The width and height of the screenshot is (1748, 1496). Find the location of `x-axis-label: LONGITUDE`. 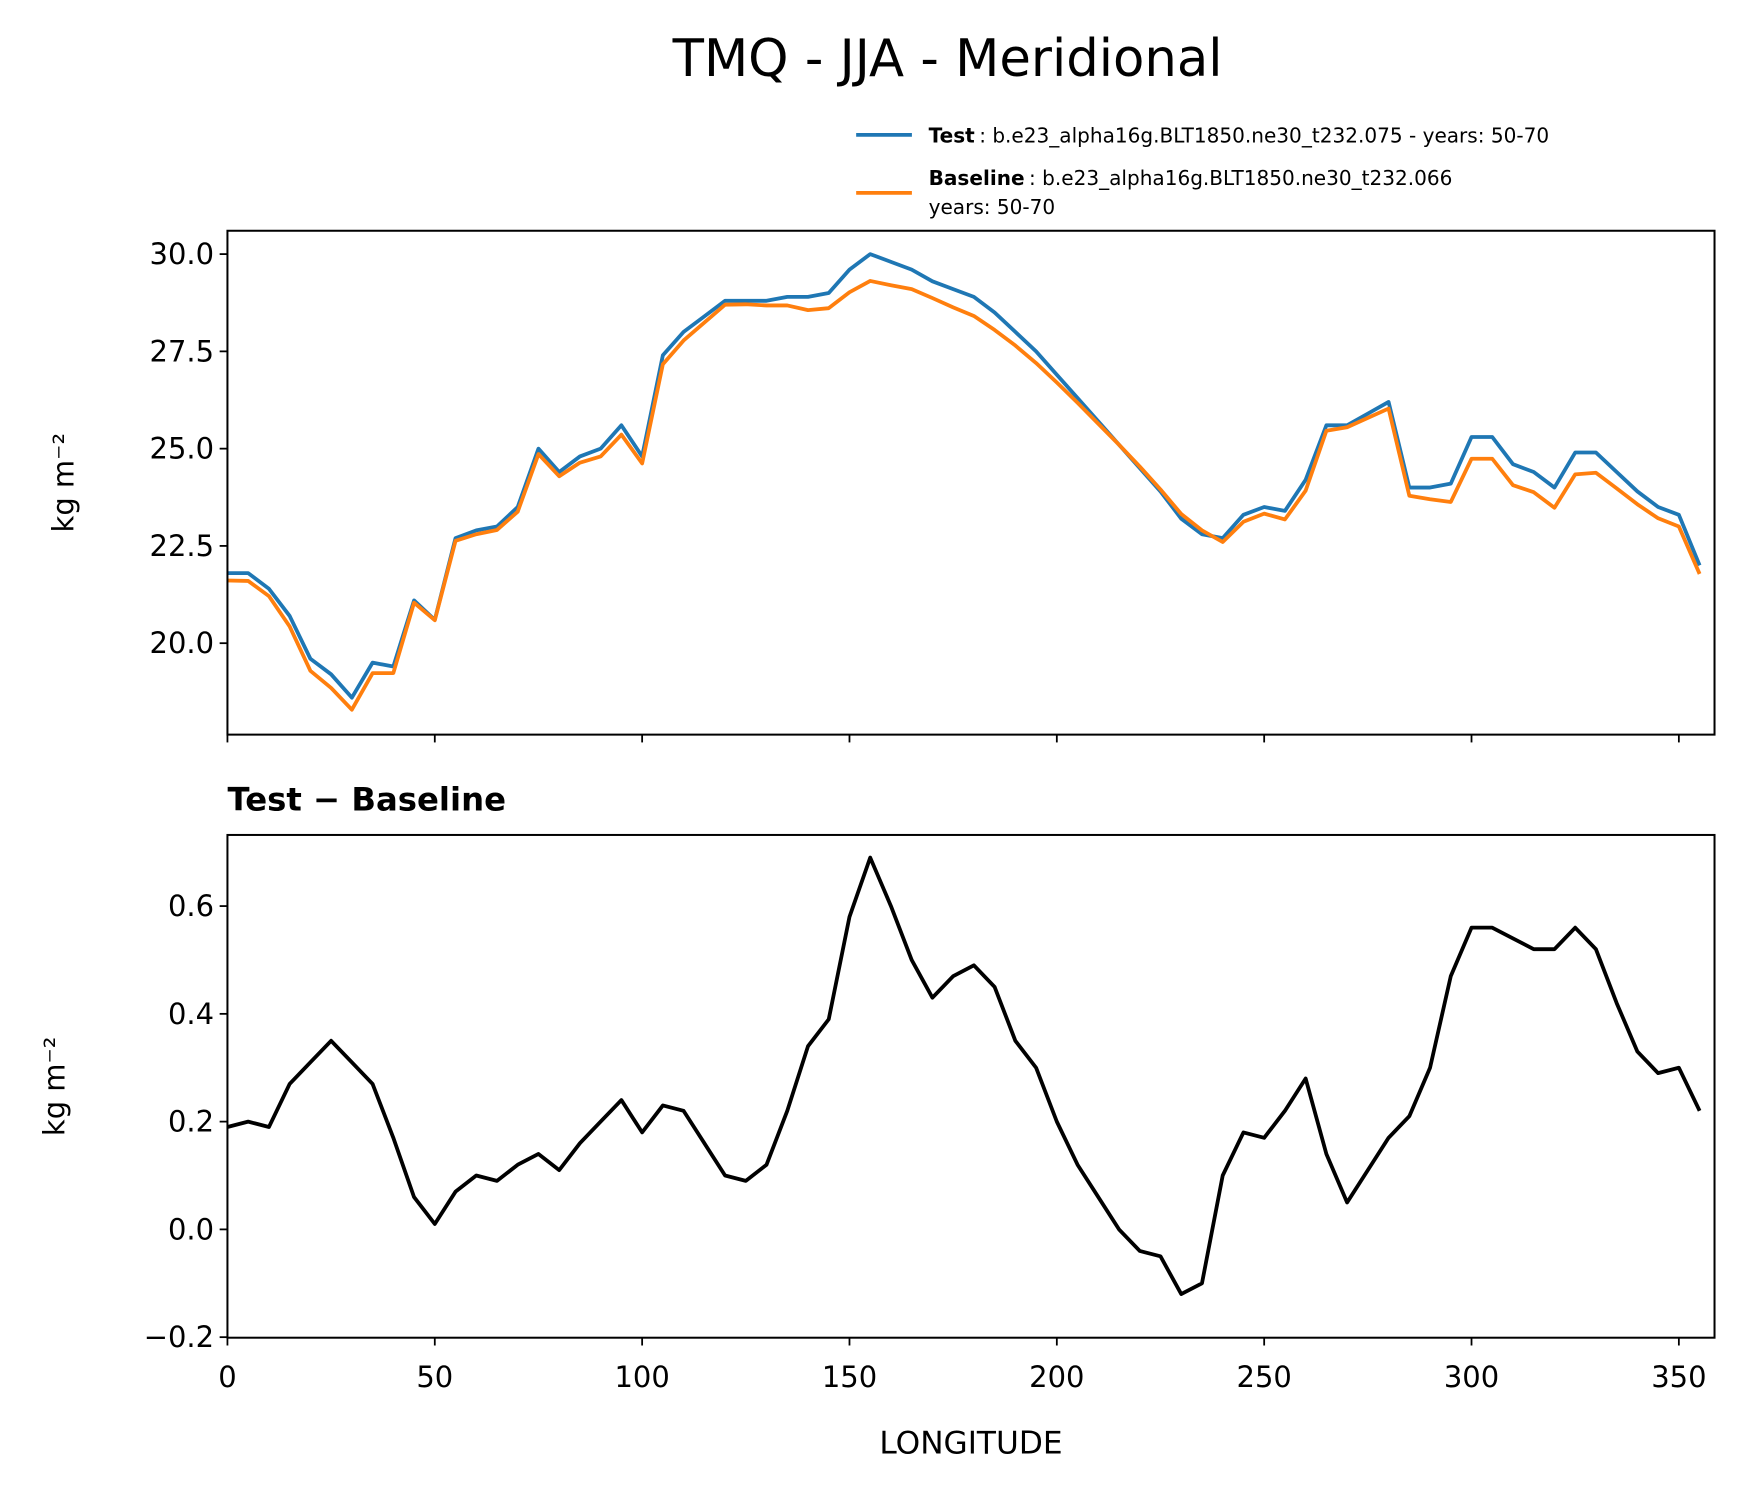

x-axis-label: LONGITUDE is located at coordinates (970, 1444).